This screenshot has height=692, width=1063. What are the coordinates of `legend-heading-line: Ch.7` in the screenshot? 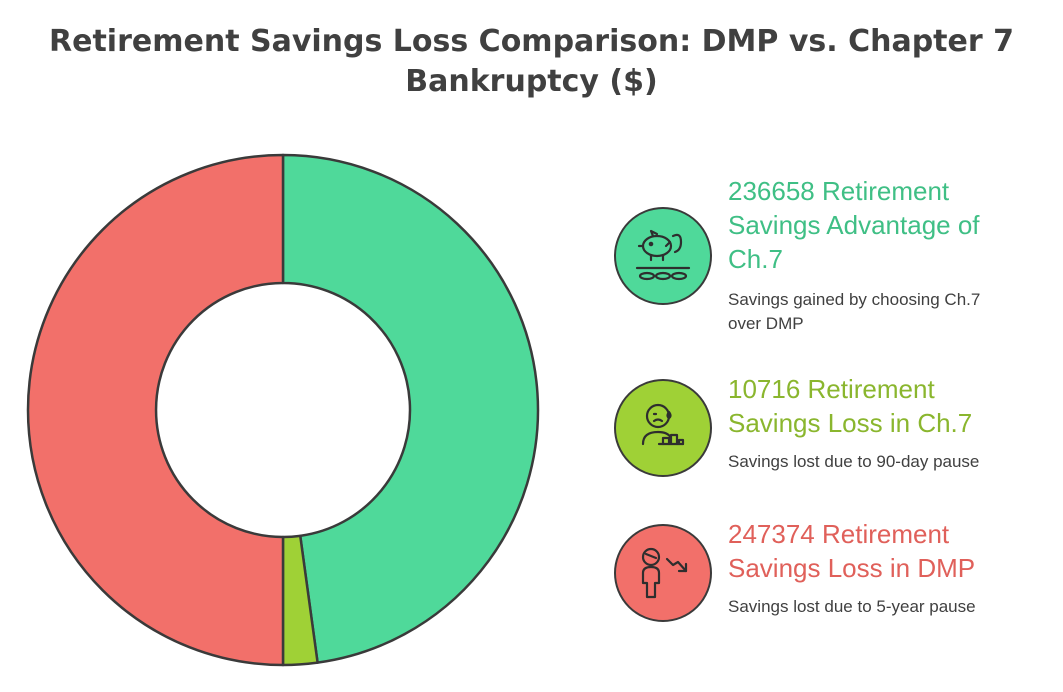 It's located at (755, 259).